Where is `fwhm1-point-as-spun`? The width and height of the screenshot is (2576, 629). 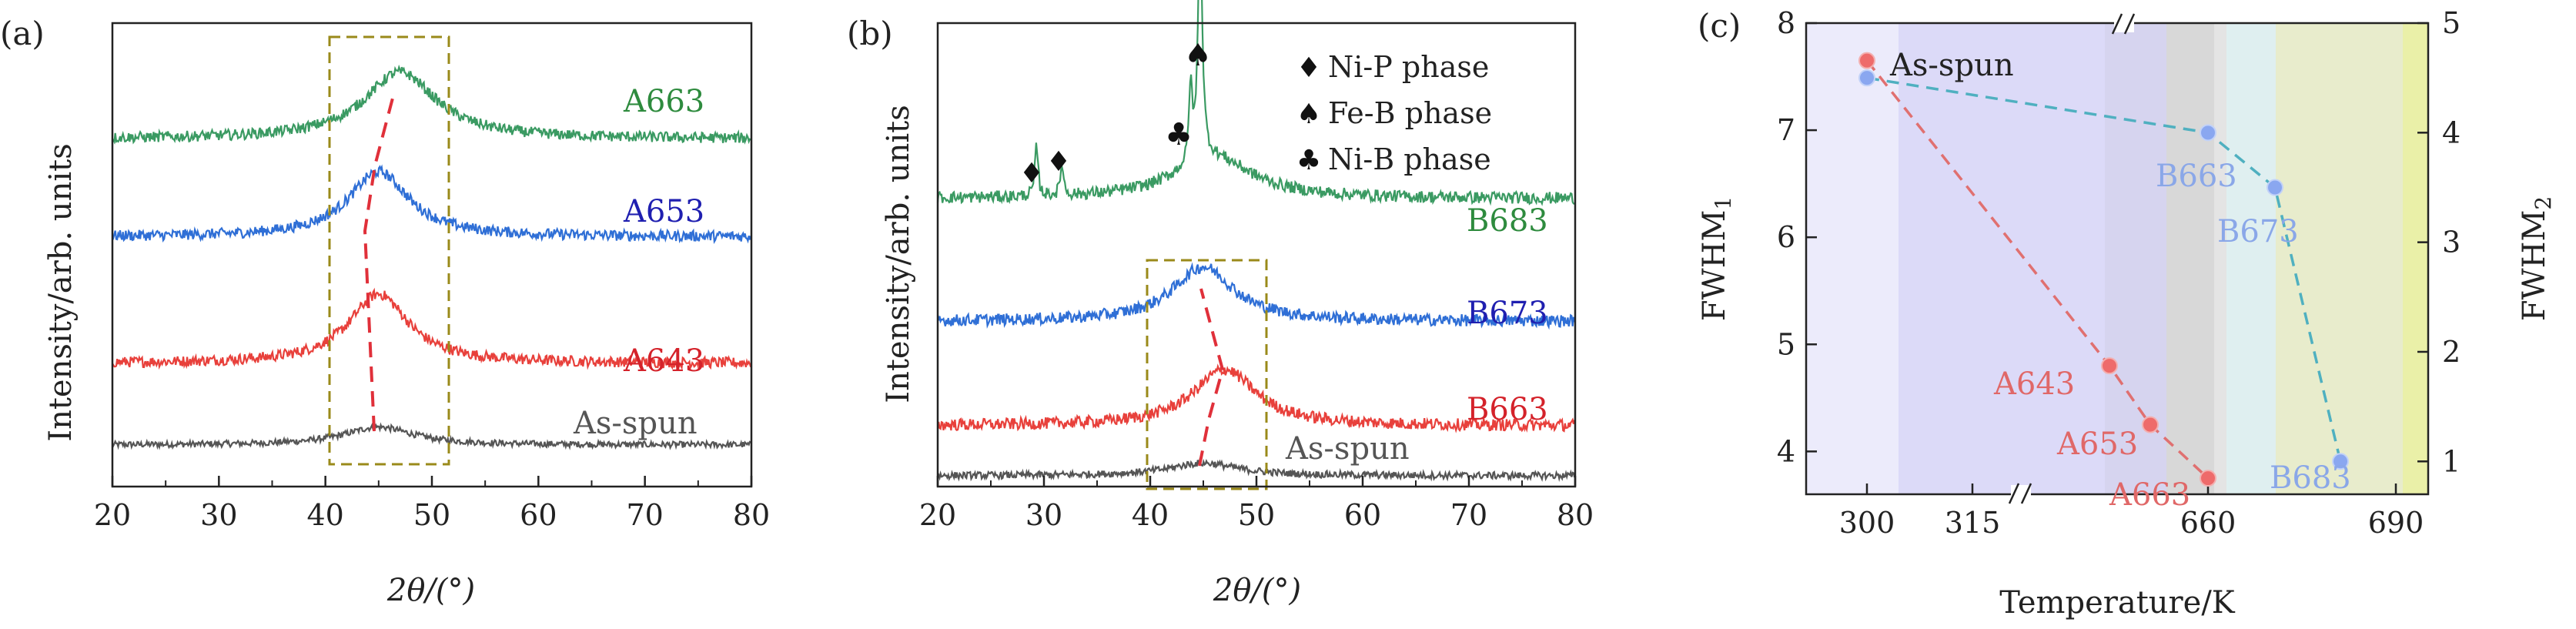
fwhm1-point-as-spun is located at coordinates (1866, 61).